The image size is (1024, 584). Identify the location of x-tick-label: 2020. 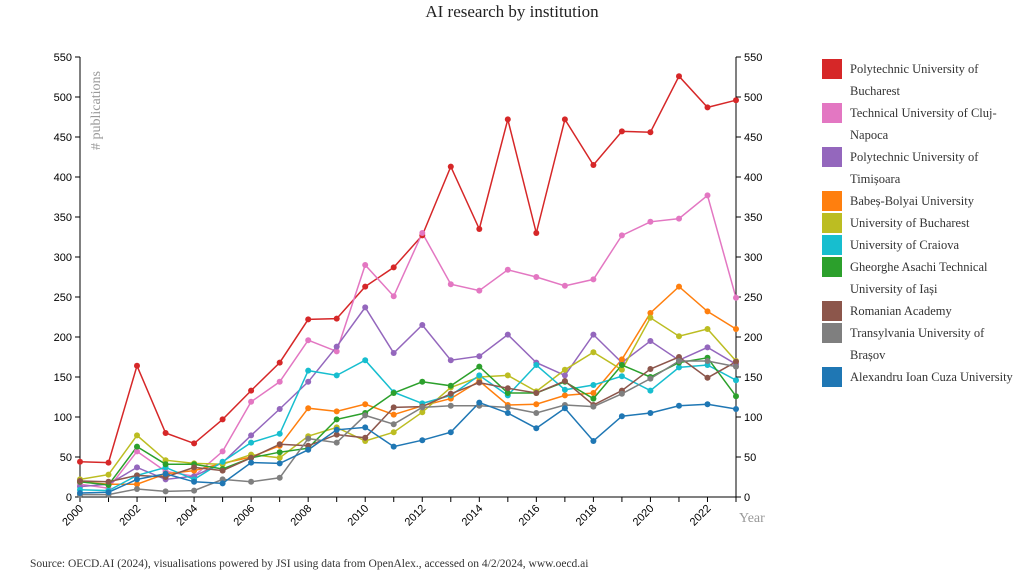
(644, 516).